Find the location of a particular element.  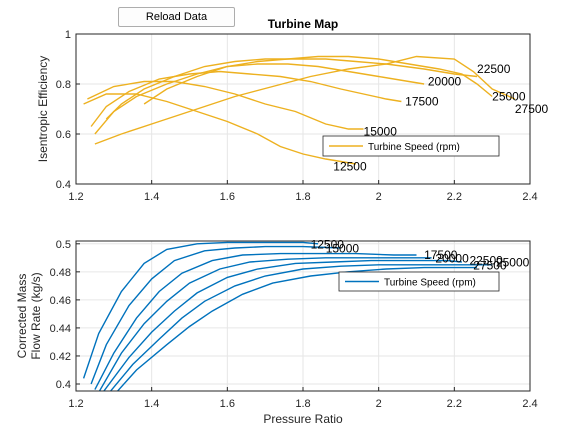

y-tick-label: 0.44 is located at coordinates (60, 329).